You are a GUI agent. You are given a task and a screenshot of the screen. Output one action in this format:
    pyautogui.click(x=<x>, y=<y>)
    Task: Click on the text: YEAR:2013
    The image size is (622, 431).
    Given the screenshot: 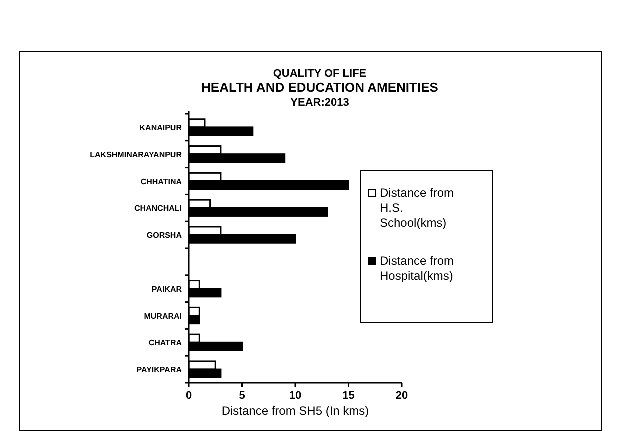 What is the action you would take?
    pyautogui.click(x=320, y=103)
    